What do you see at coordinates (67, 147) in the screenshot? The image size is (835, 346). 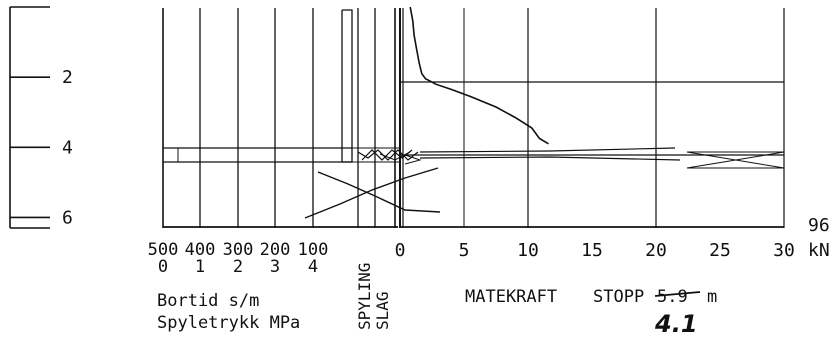 I see `depth-tick-label: 4` at bounding box center [67, 147].